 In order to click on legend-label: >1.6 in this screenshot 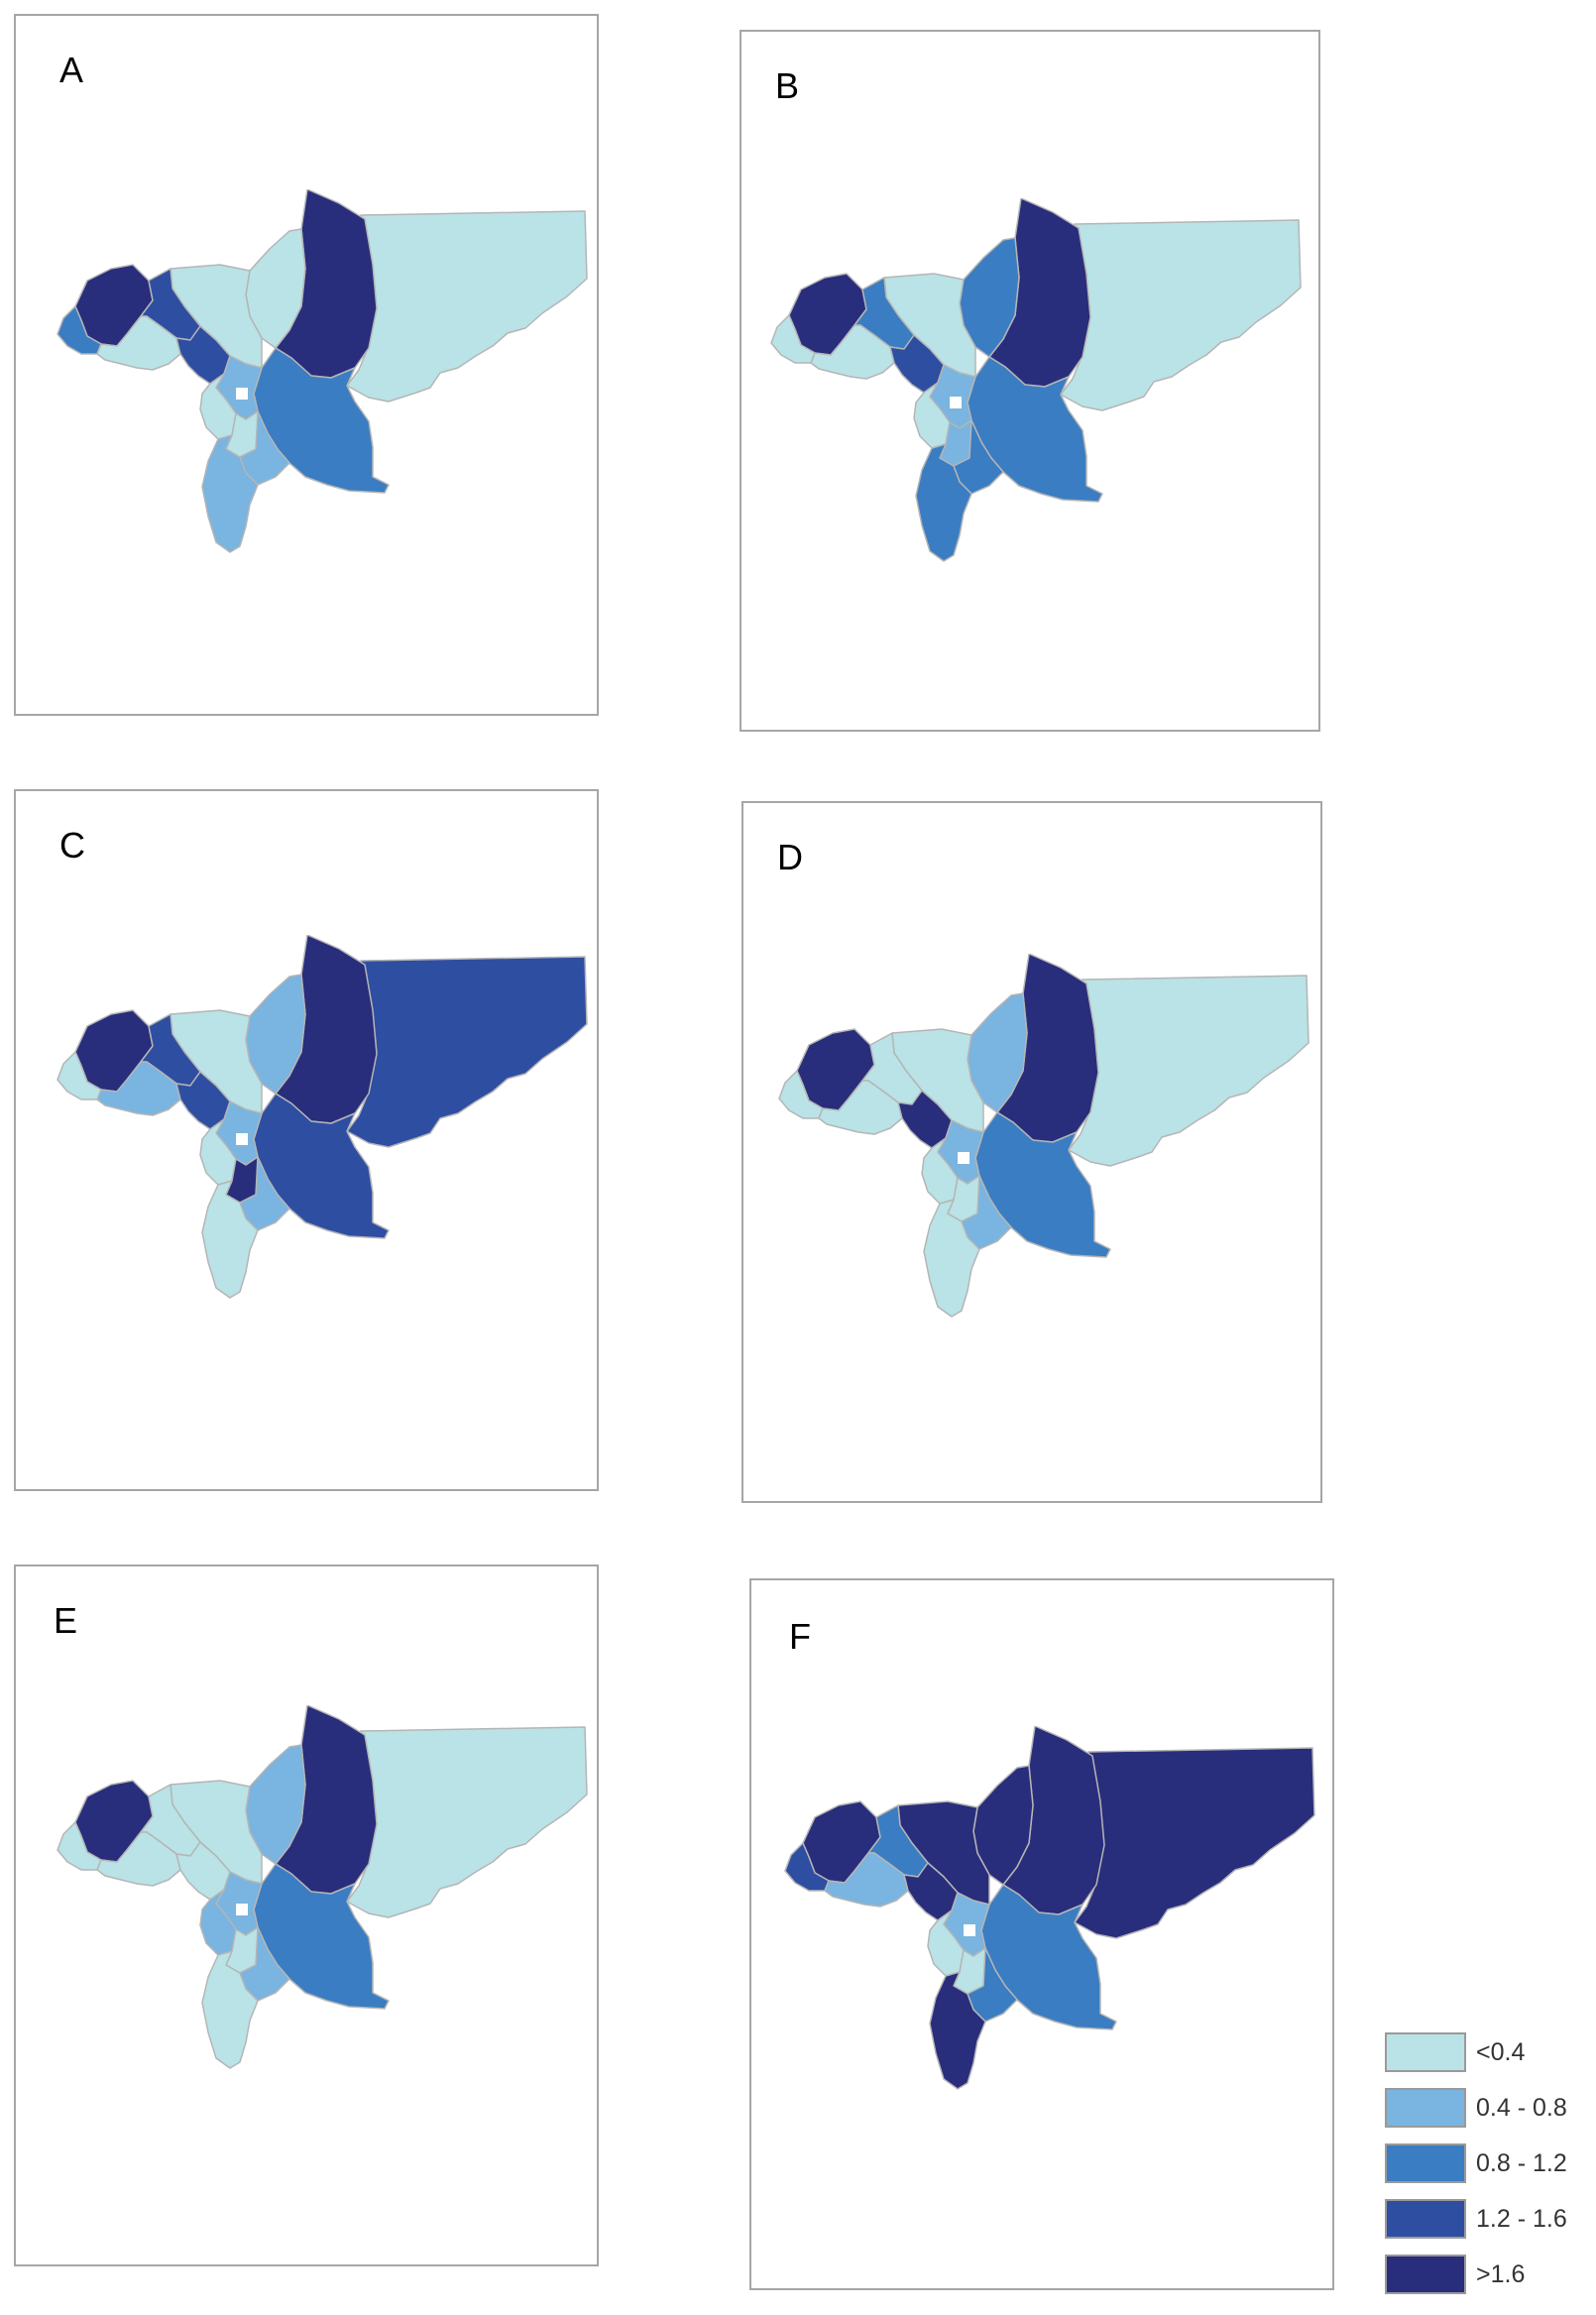, I will do `click(1501, 2274)`.